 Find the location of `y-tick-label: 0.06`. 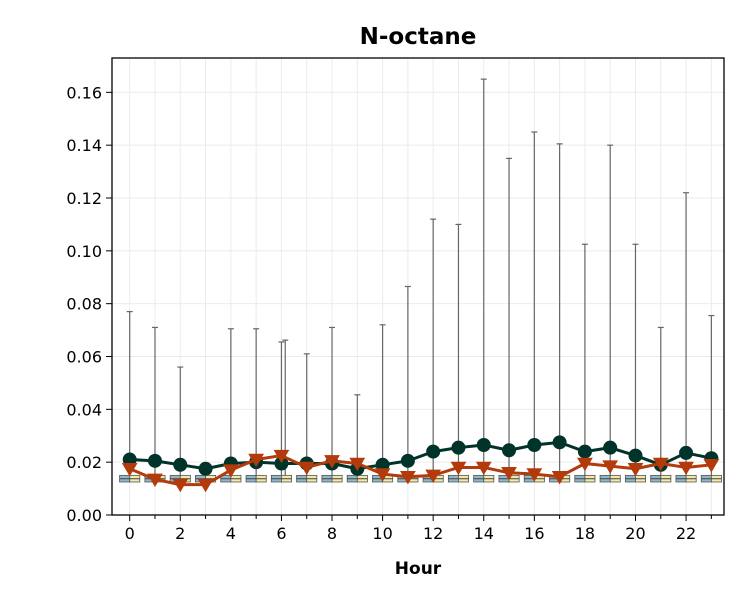

y-tick-label: 0.06 is located at coordinates (84, 357).